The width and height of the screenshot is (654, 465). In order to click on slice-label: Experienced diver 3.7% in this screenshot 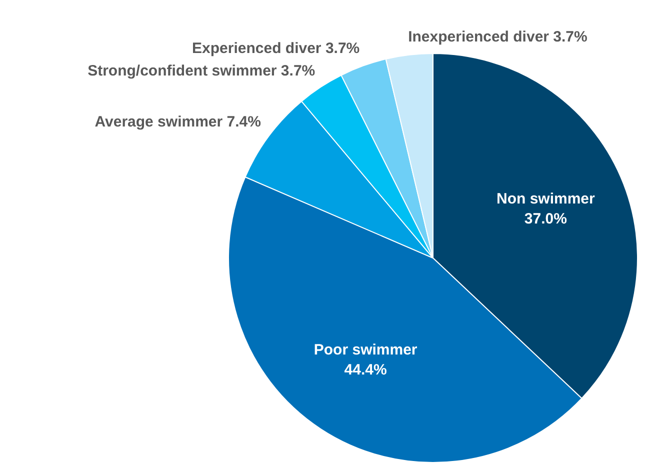, I will do `click(276, 49)`.